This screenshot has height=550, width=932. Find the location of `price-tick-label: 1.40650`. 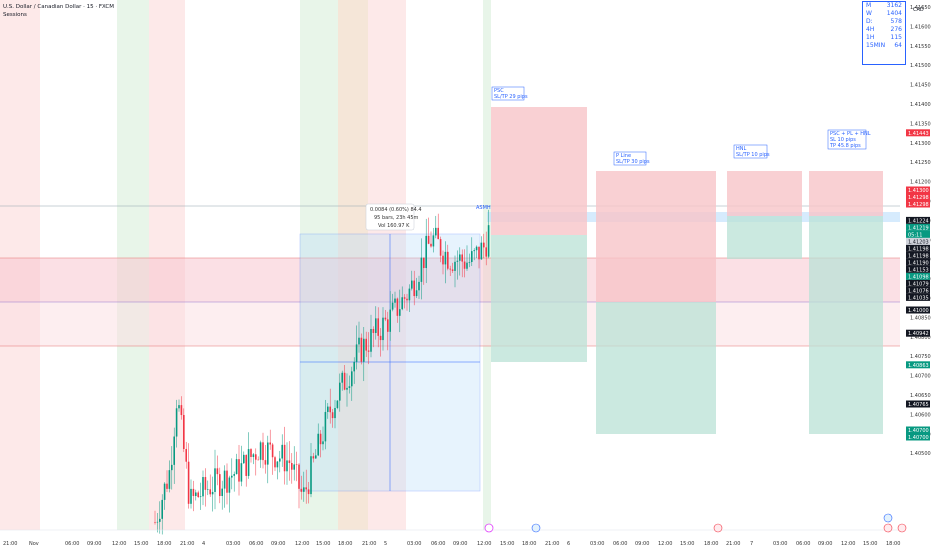

price-tick-label: 1.40650 is located at coordinates (920, 396).